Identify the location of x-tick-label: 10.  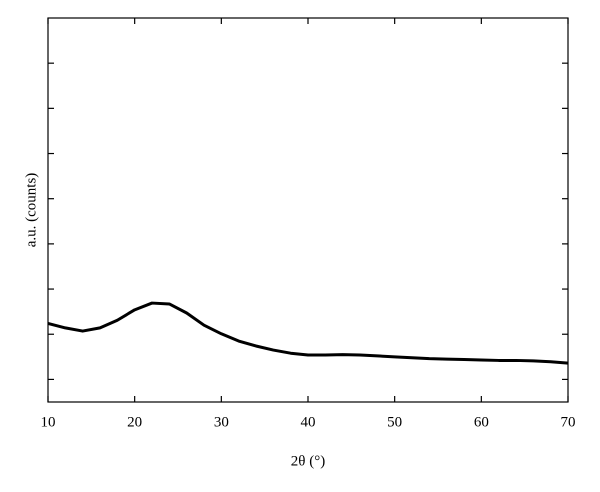
(48, 422).